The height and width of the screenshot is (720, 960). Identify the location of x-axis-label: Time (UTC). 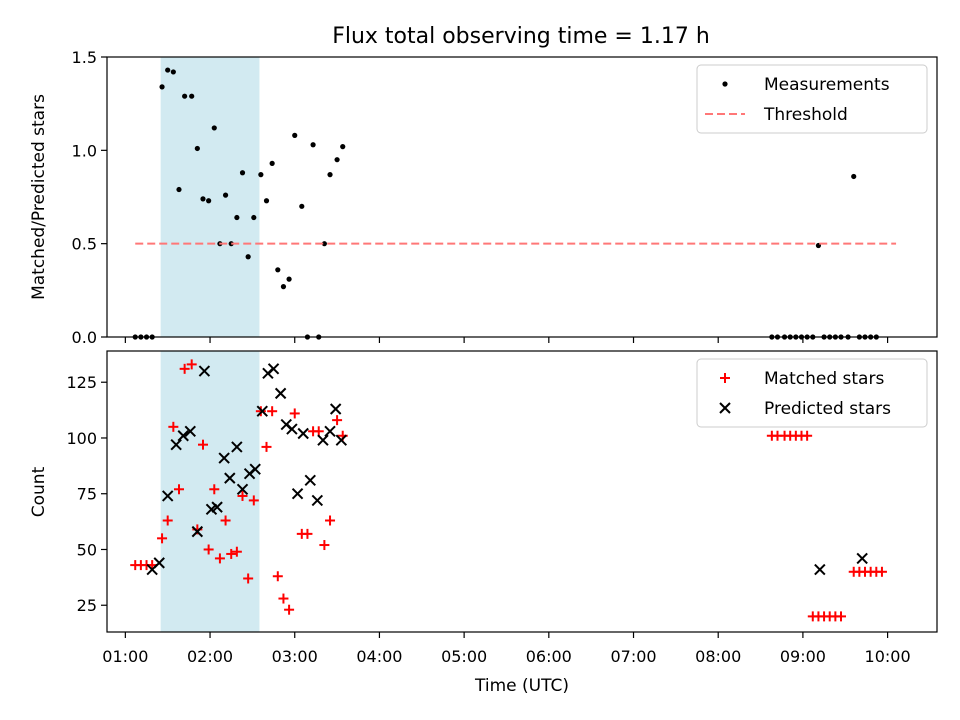
(521, 686).